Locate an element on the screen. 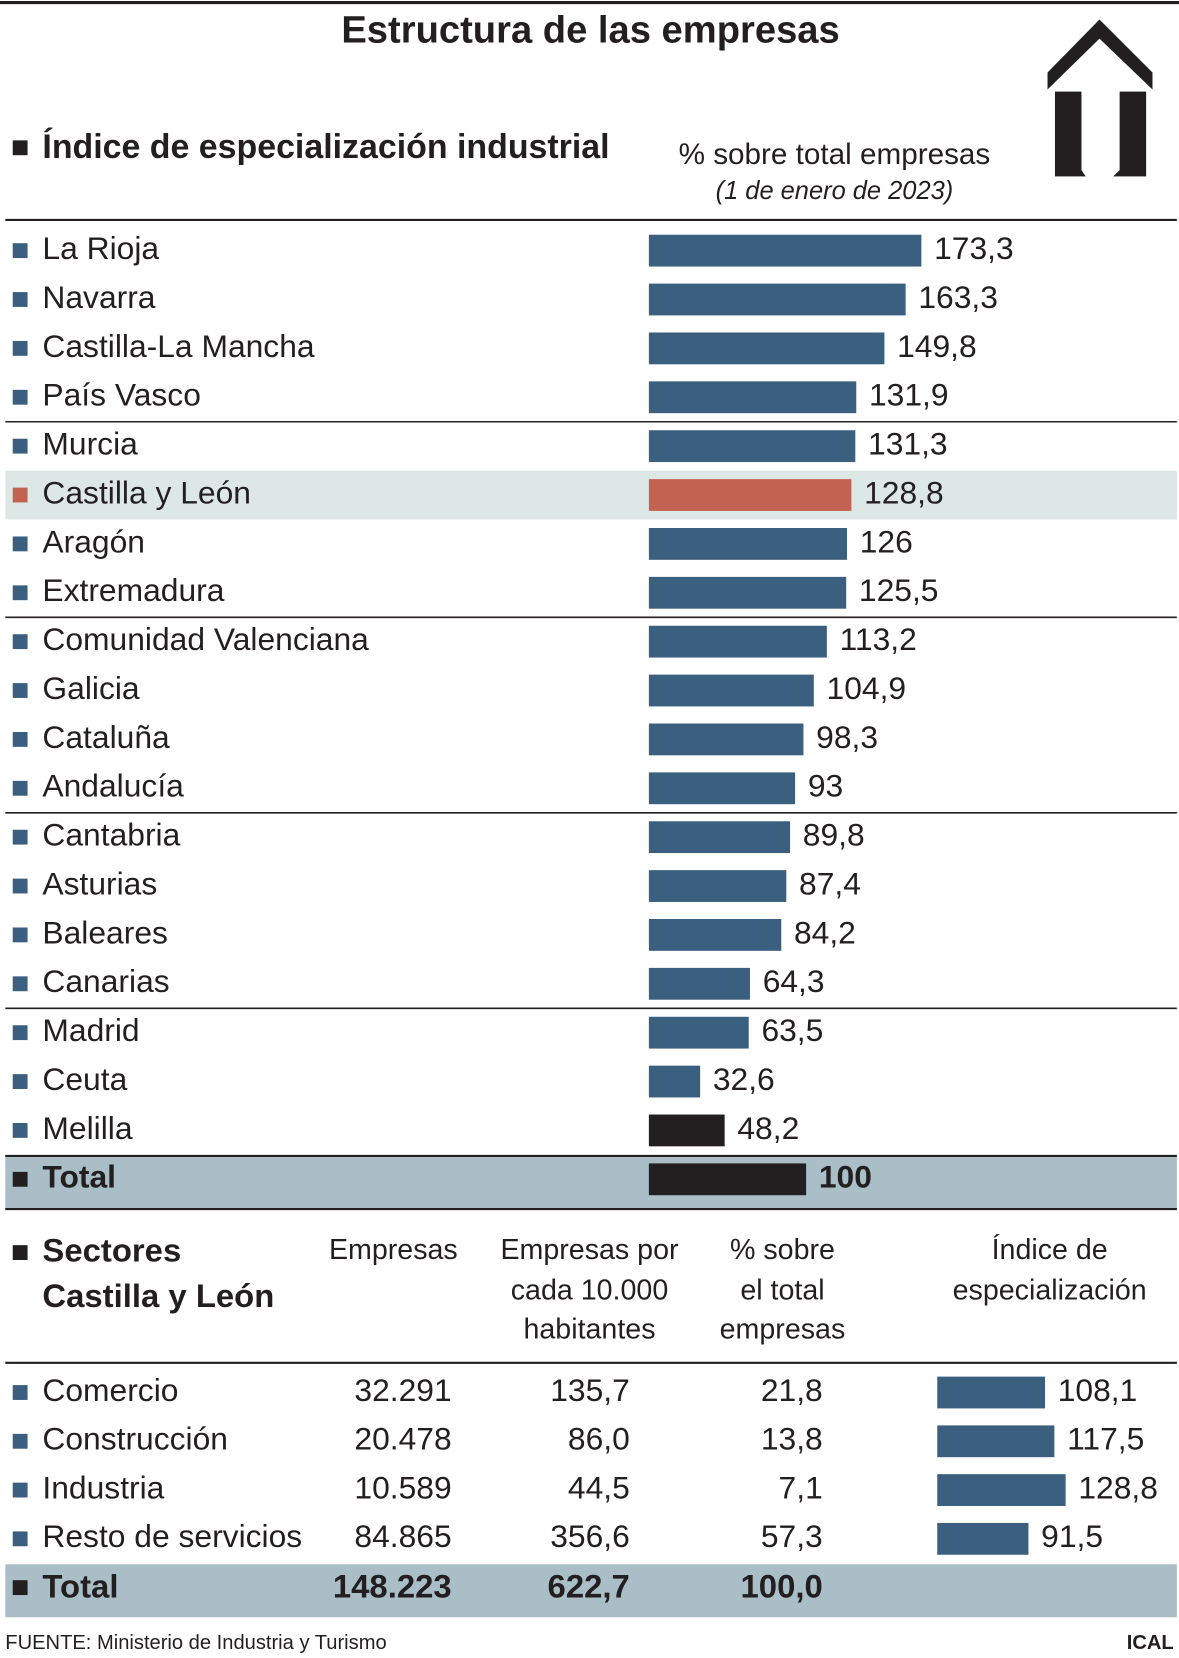 This screenshot has height=1658, width=1179. house-icon is located at coordinates (1100, 101).